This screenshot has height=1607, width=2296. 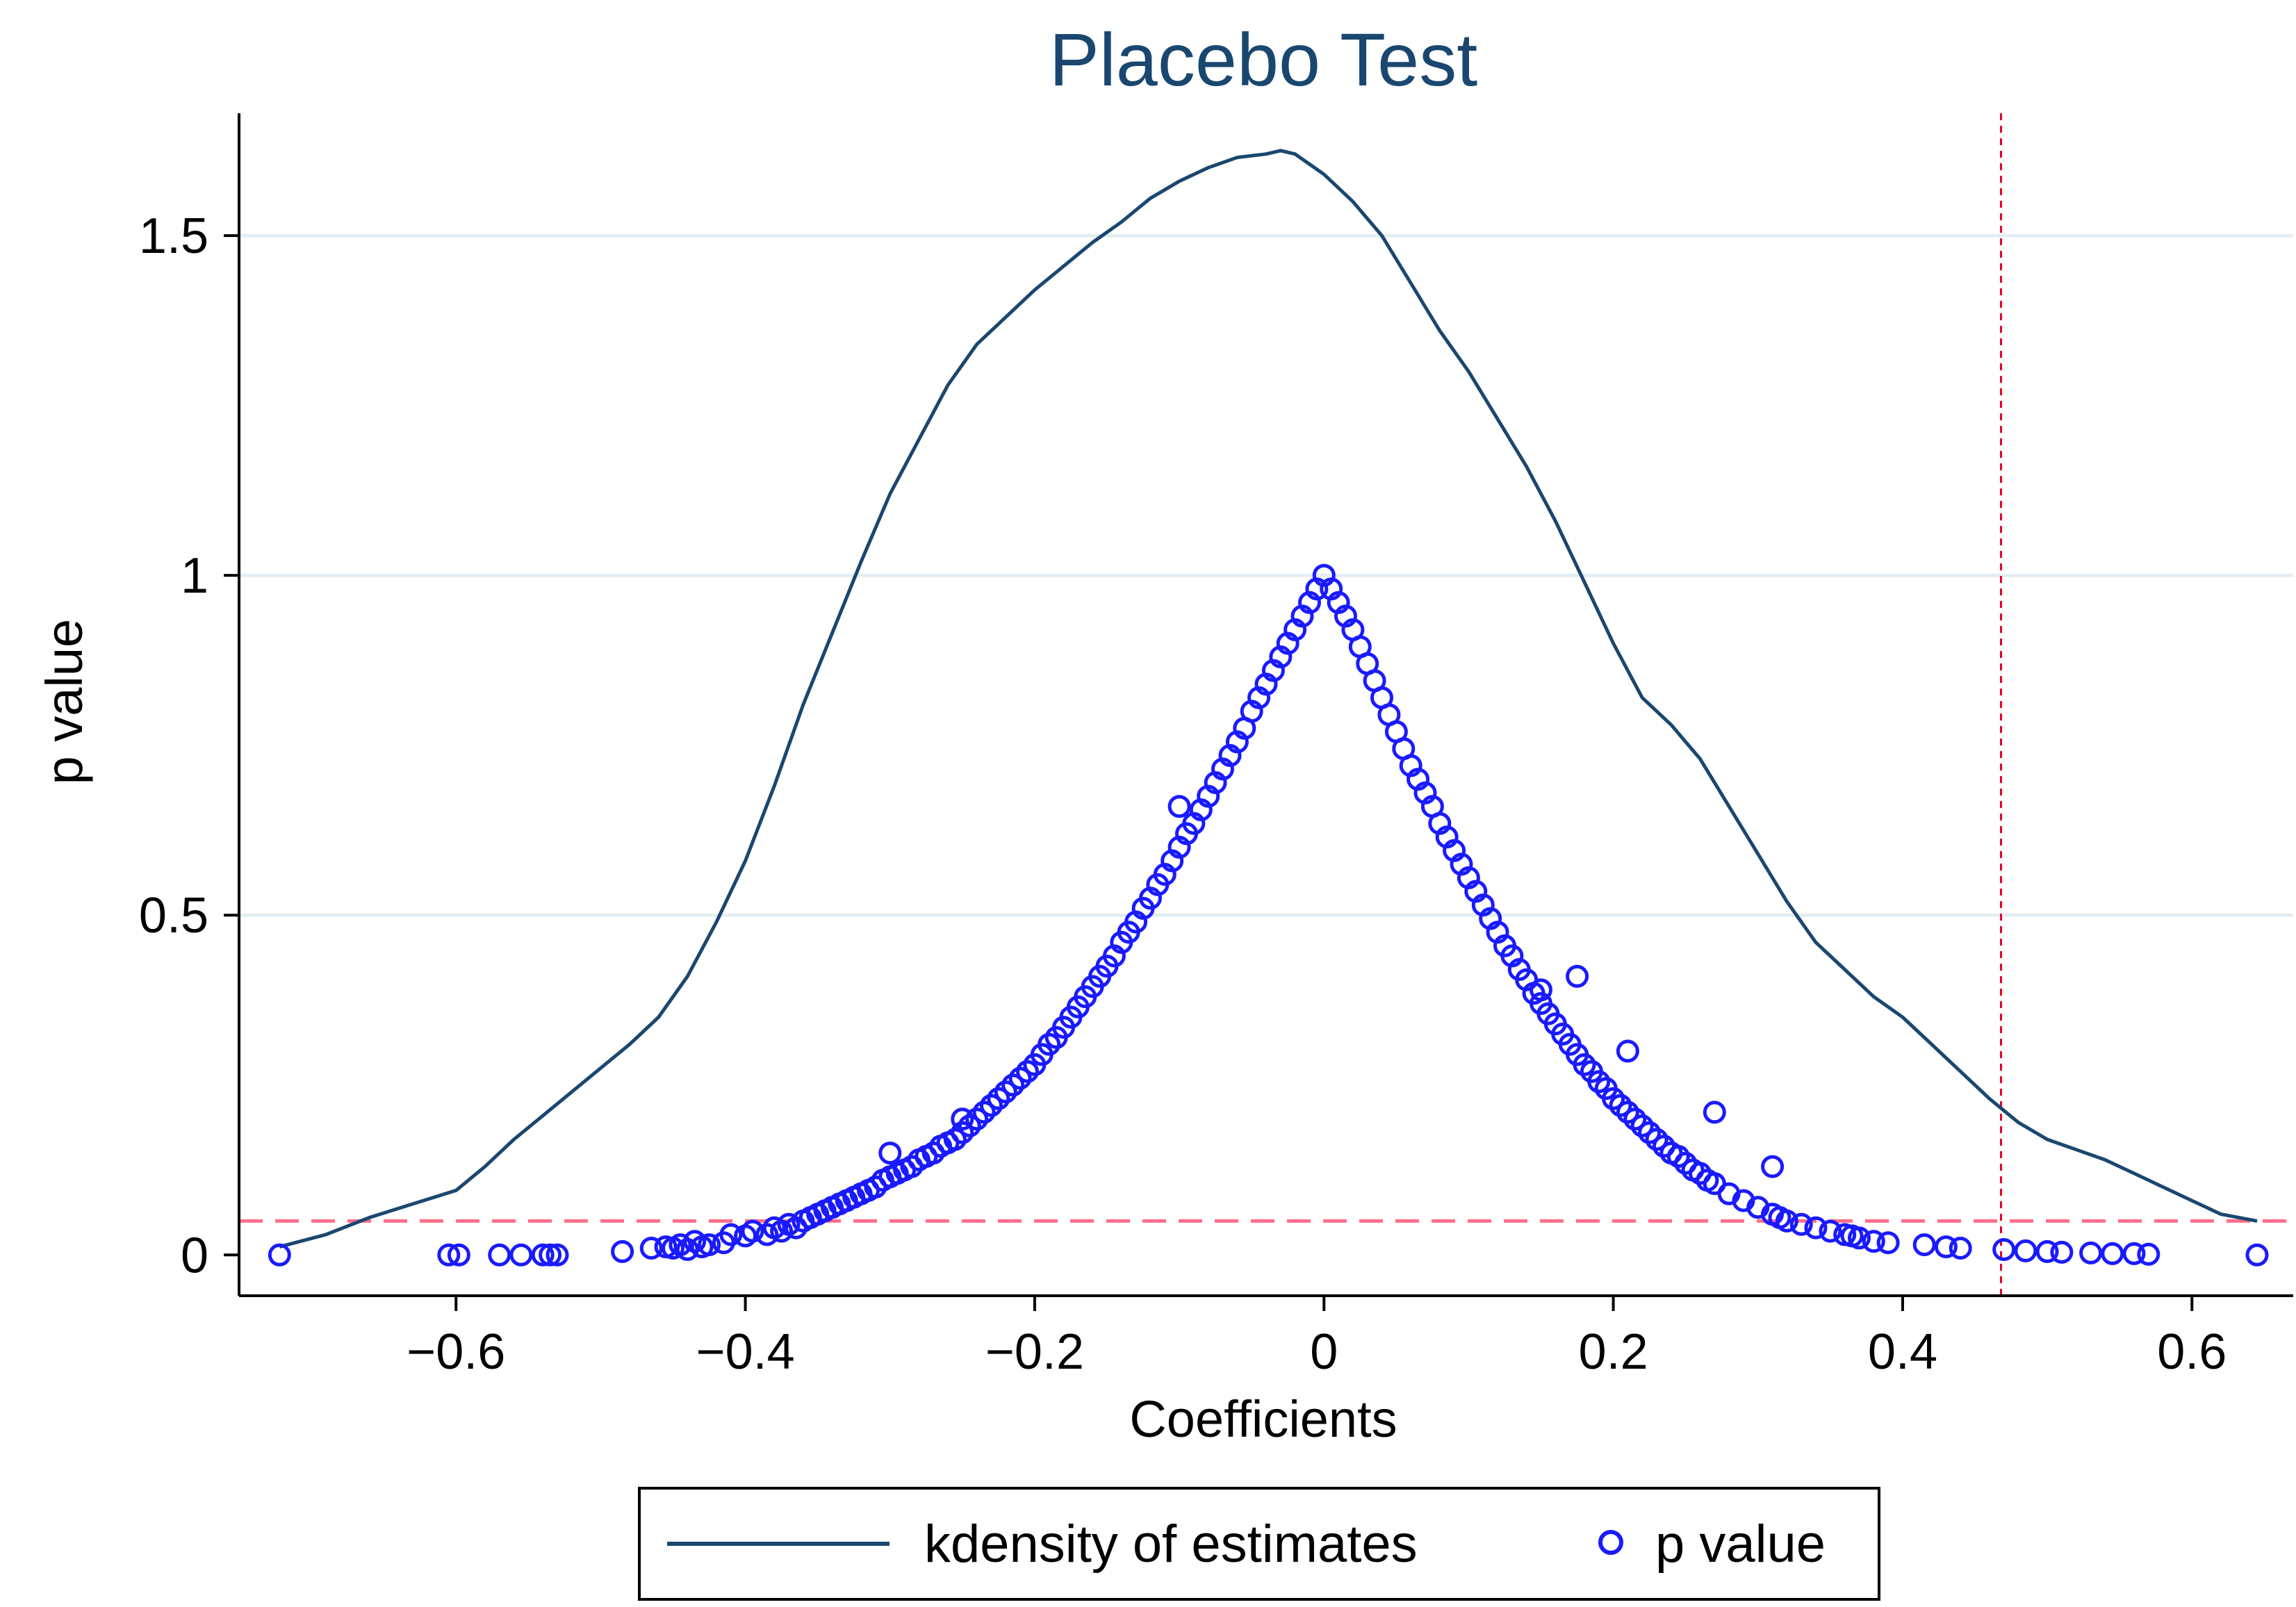 What do you see at coordinates (456, 1352) in the screenshot?
I see `x-tick-label: −0.6` at bounding box center [456, 1352].